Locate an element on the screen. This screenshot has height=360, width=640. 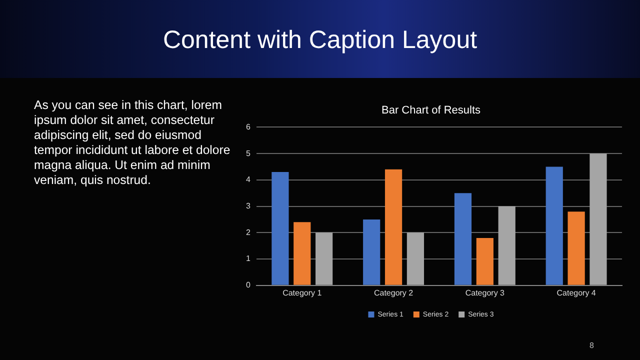
y-tick-label: 5 is located at coordinates (248, 153).